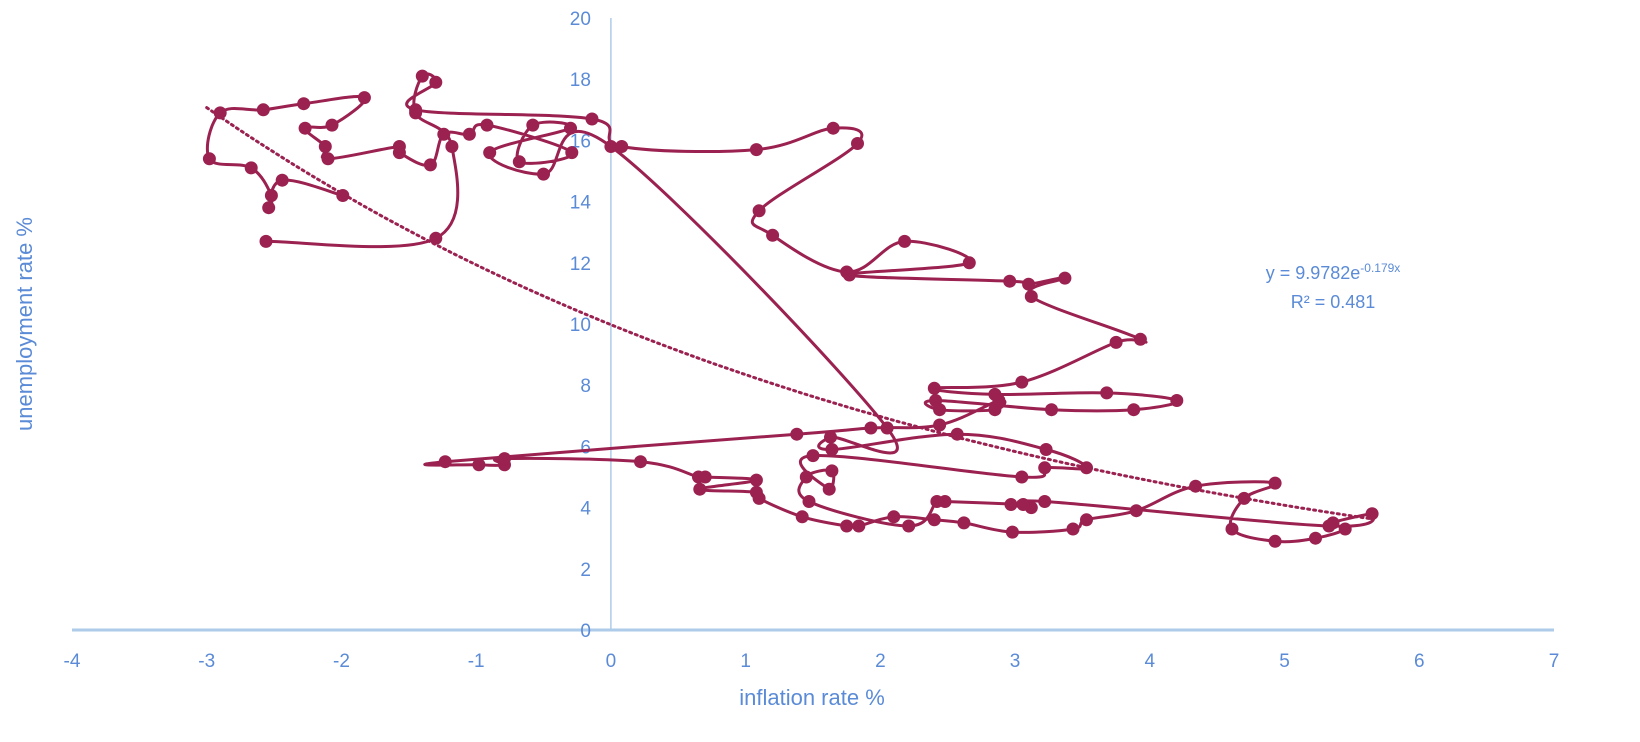 The width and height of the screenshot is (1640, 742). I want to click on x-axis-title: inflation rate %, so click(812, 697).